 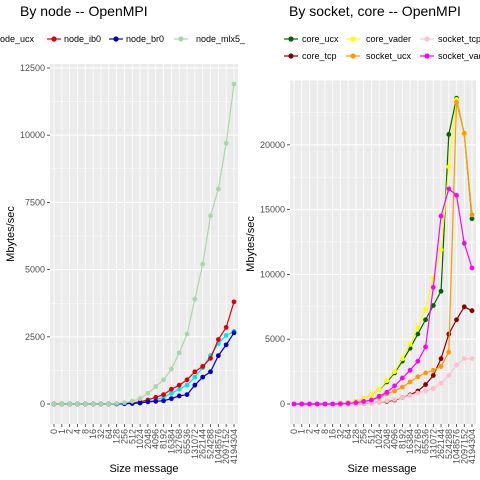 I want to click on x-tick-label: 262144, so click(x=441, y=444).